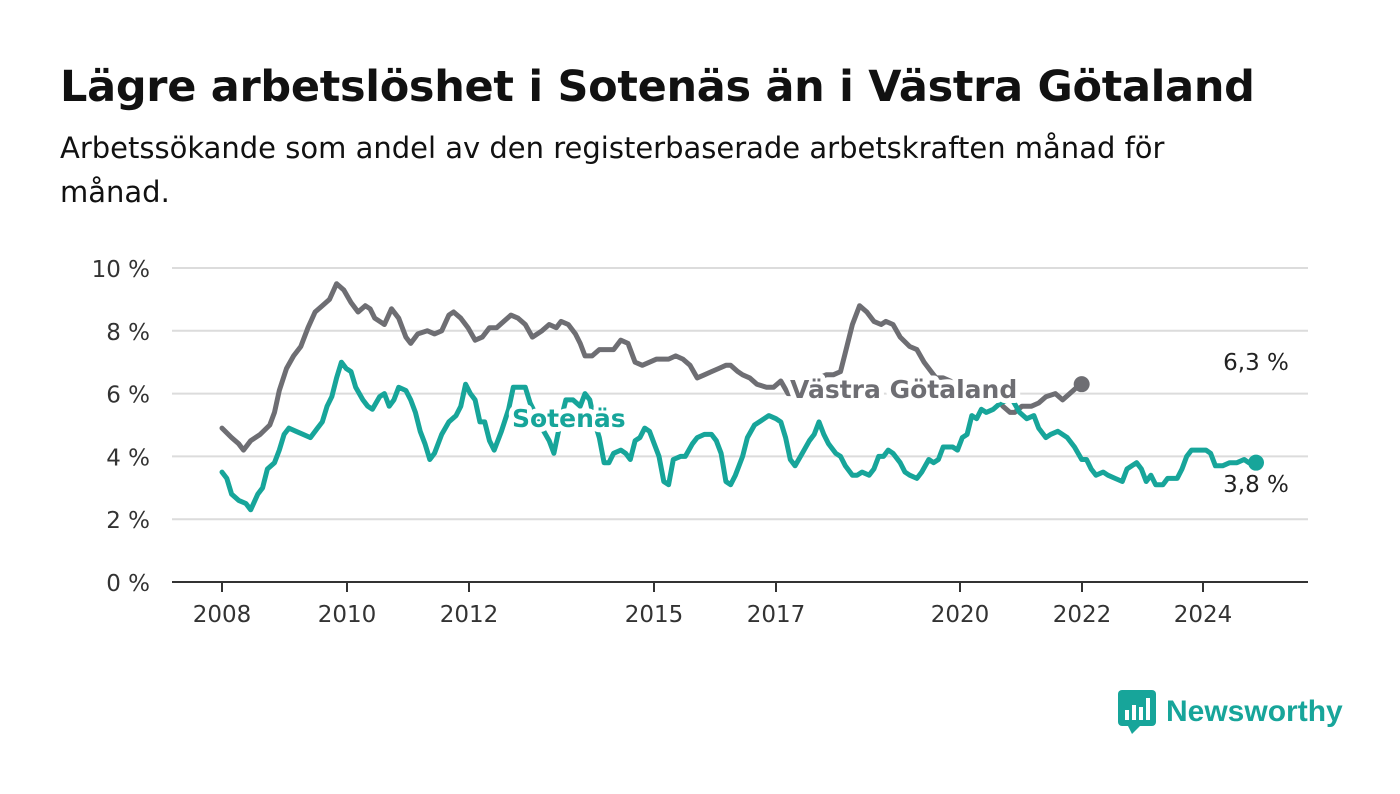 This screenshot has width=1400, height=794. What do you see at coordinates (903, 389) in the screenshot?
I see `series-label-vastra-gotaland: Västra Götaland` at bounding box center [903, 389].